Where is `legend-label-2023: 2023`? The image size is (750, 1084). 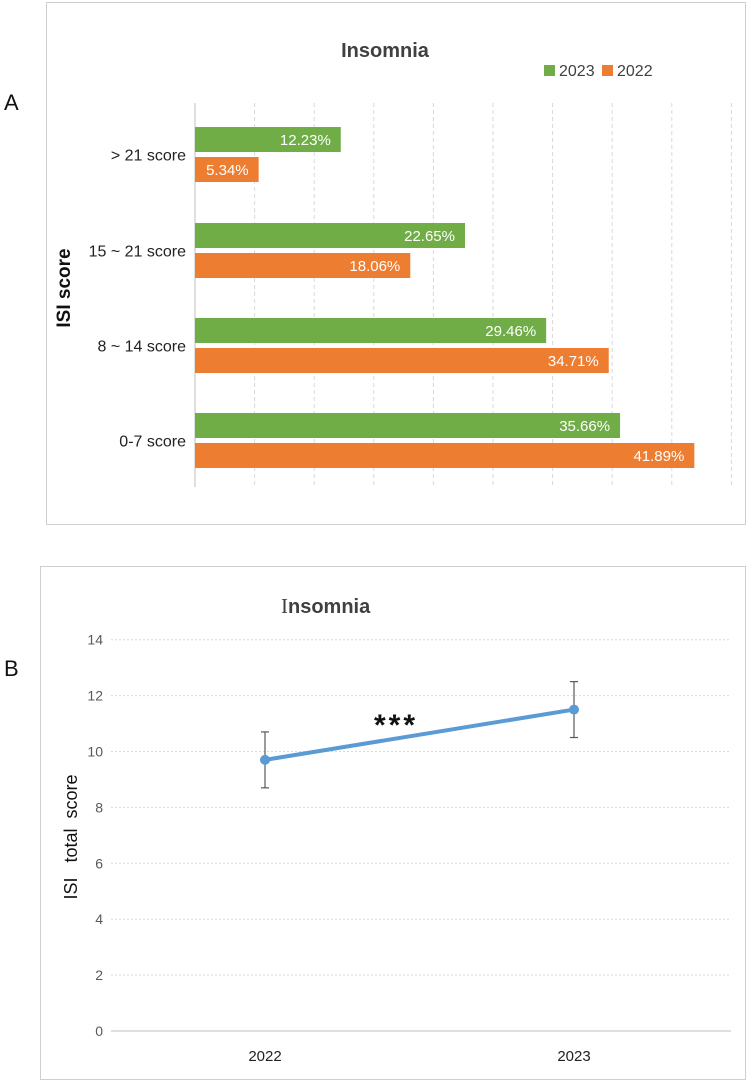 legend-label-2023: 2023 is located at coordinates (577, 71).